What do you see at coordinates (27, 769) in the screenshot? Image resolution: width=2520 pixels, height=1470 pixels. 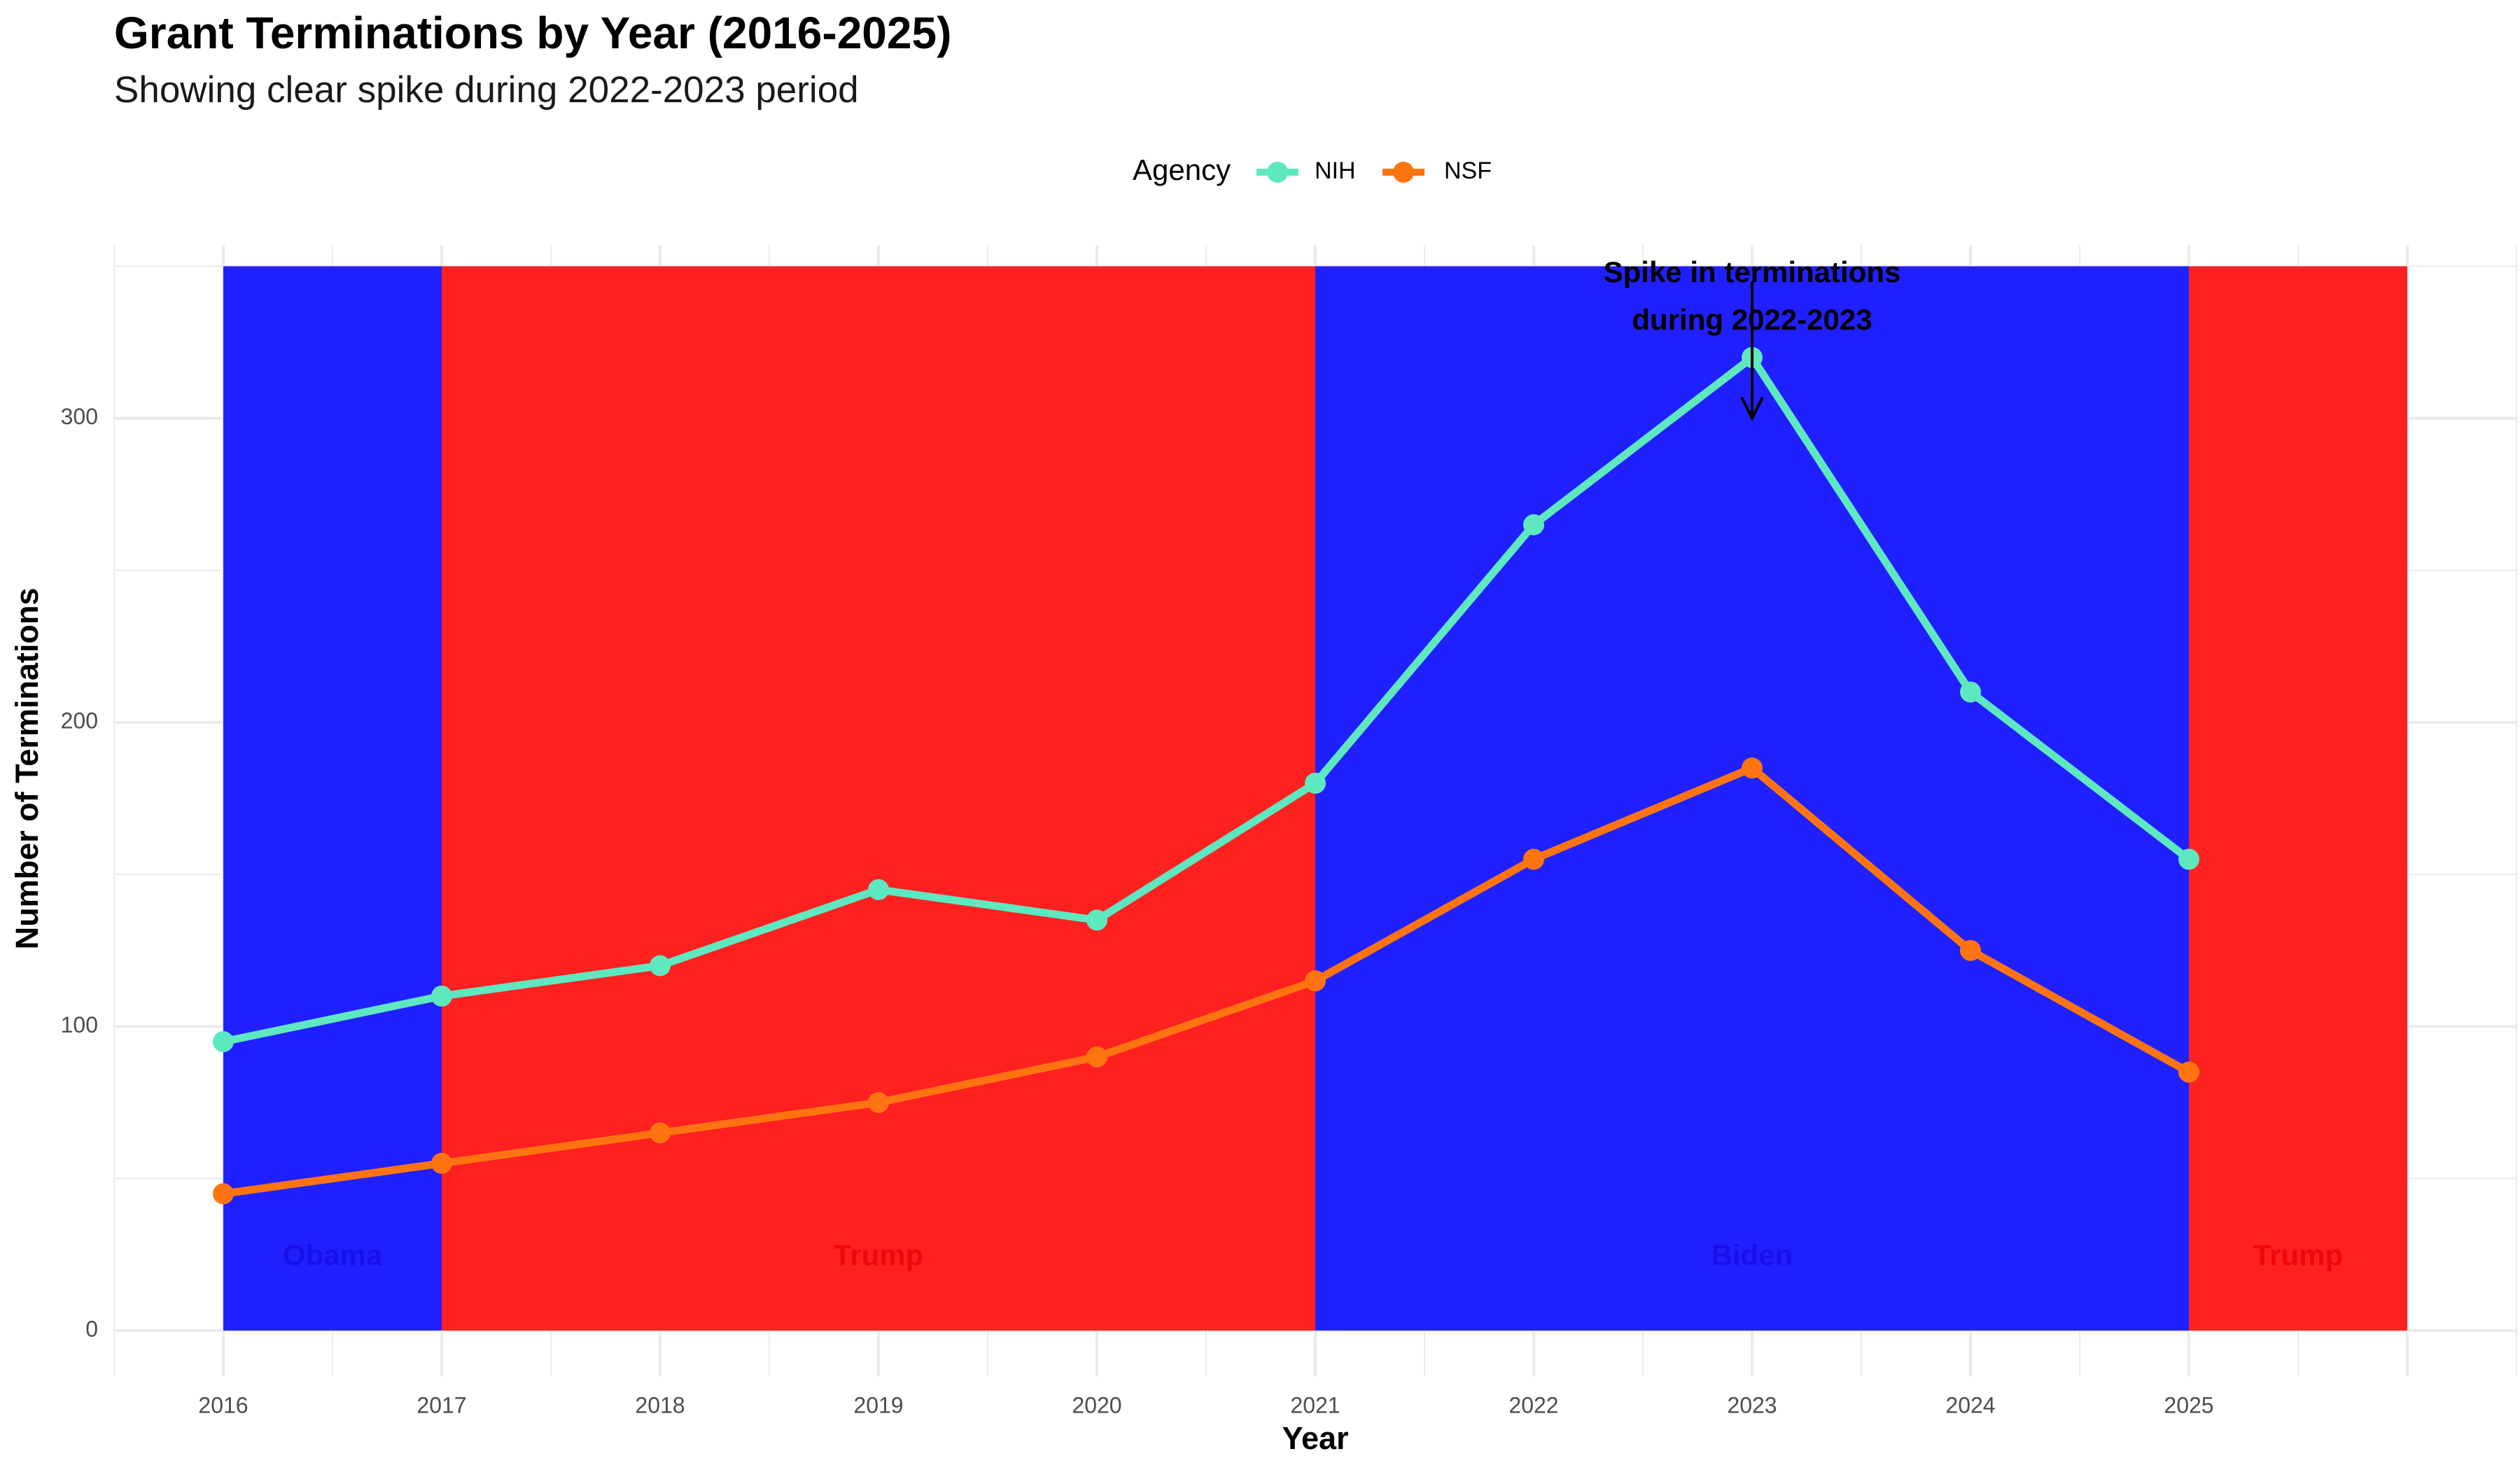 I see `y-axis-title: Number of Terminations` at bounding box center [27, 769].